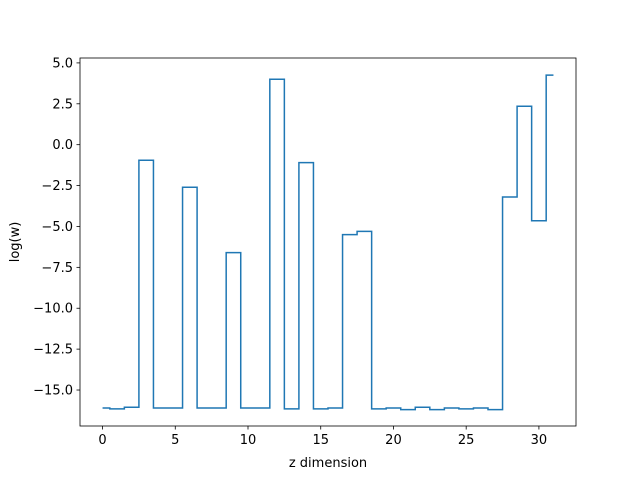 The height and width of the screenshot is (485, 640). Describe the element at coordinates (320, 440) in the screenshot. I see `x-tick-label: 15` at that location.